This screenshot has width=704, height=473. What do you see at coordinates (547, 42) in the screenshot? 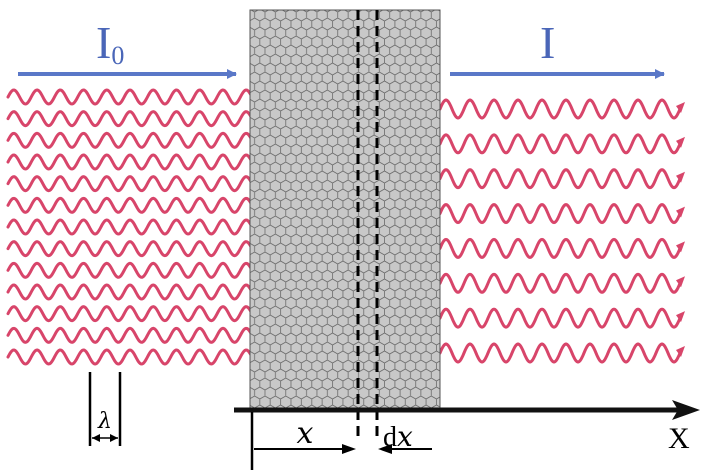
I see `transmitted-intensity-label: I` at bounding box center [547, 42].